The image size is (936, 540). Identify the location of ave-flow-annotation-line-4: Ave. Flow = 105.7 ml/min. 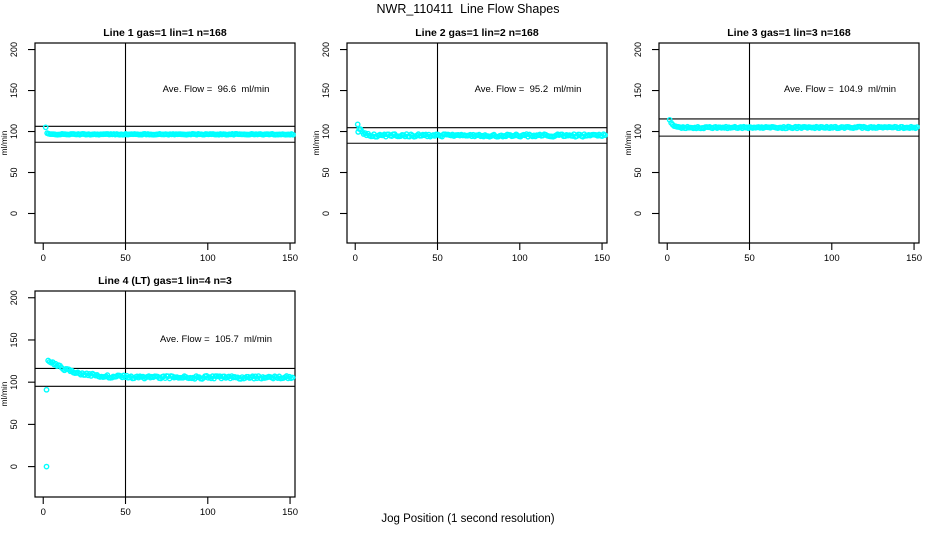
(216, 339).